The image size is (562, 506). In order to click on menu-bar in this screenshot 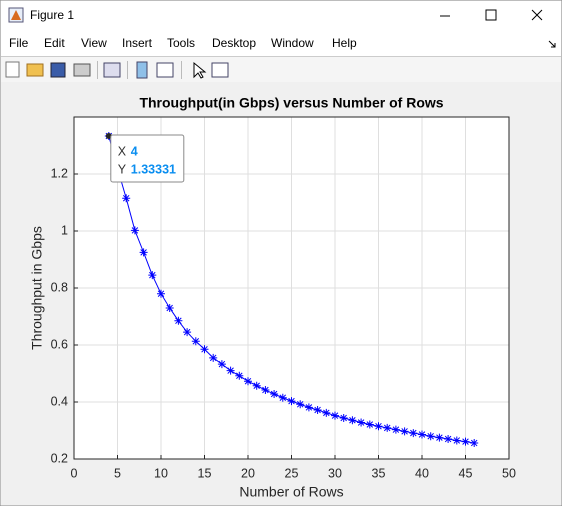, I will do `click(281, 44)`.